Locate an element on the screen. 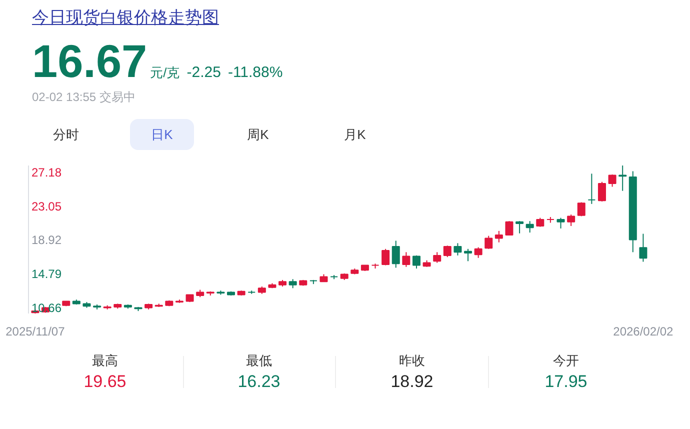  y-tick-label: 23.05 is located at coordinates (47, 206).